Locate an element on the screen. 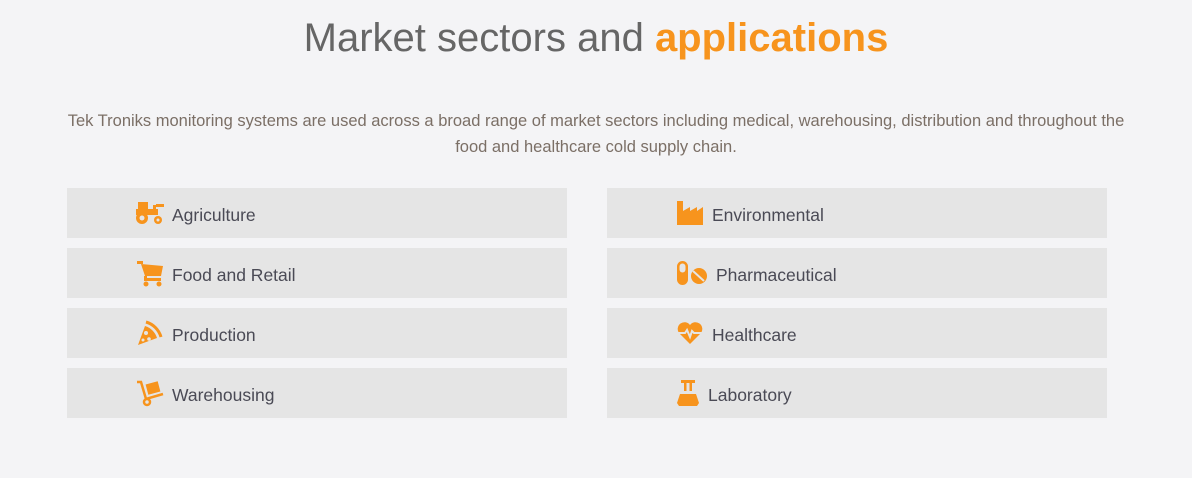 Image resolution: width=1192 pixels, height=478 pixels. sector-label: Healthcare is located at coordinates (754, 334).